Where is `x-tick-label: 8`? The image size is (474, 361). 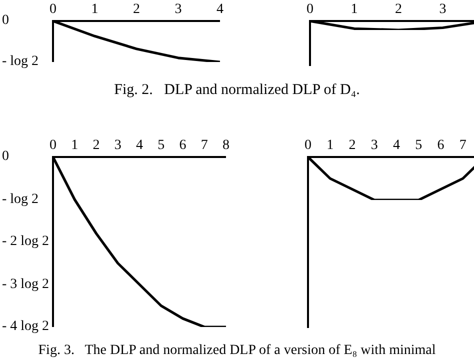
x-tick-label: 8 is located at coordinates (226, 145).